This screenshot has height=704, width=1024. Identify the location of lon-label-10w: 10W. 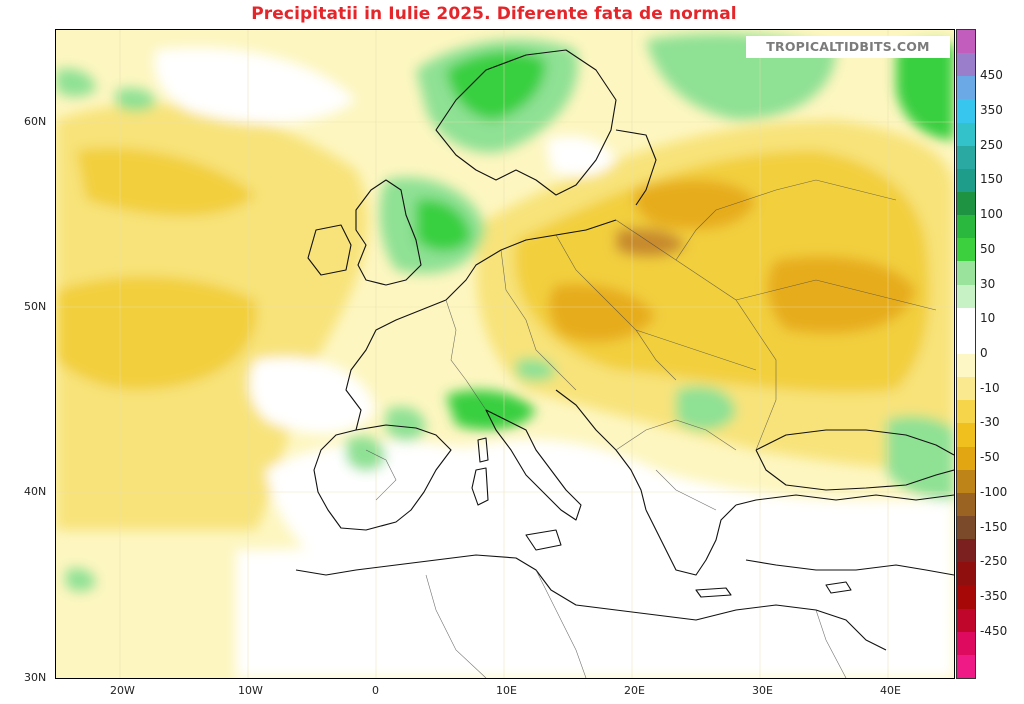
(250, 690).